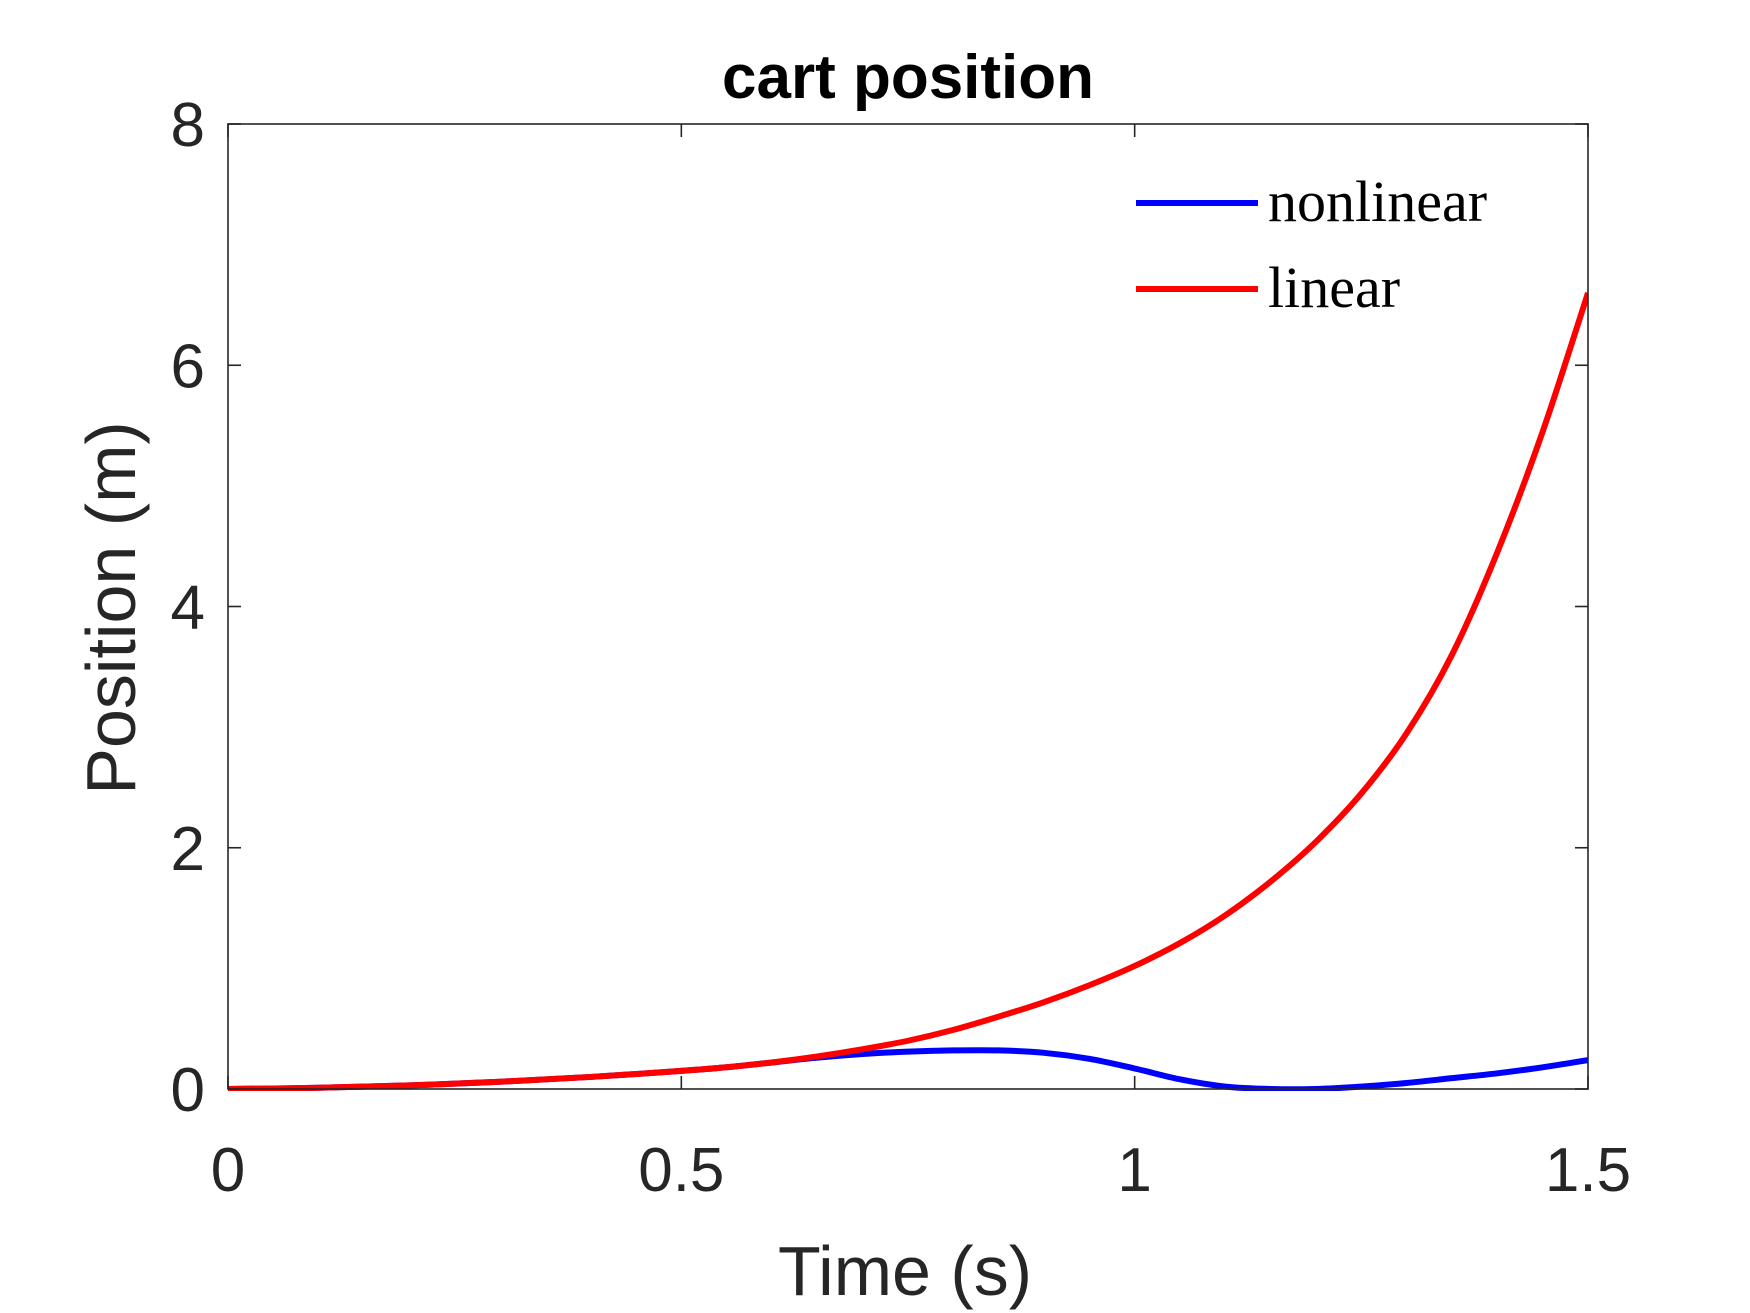 This screenshot has height=1313, width=1750. I want to click on legend: nonlinear linear, so click(1311, 244).